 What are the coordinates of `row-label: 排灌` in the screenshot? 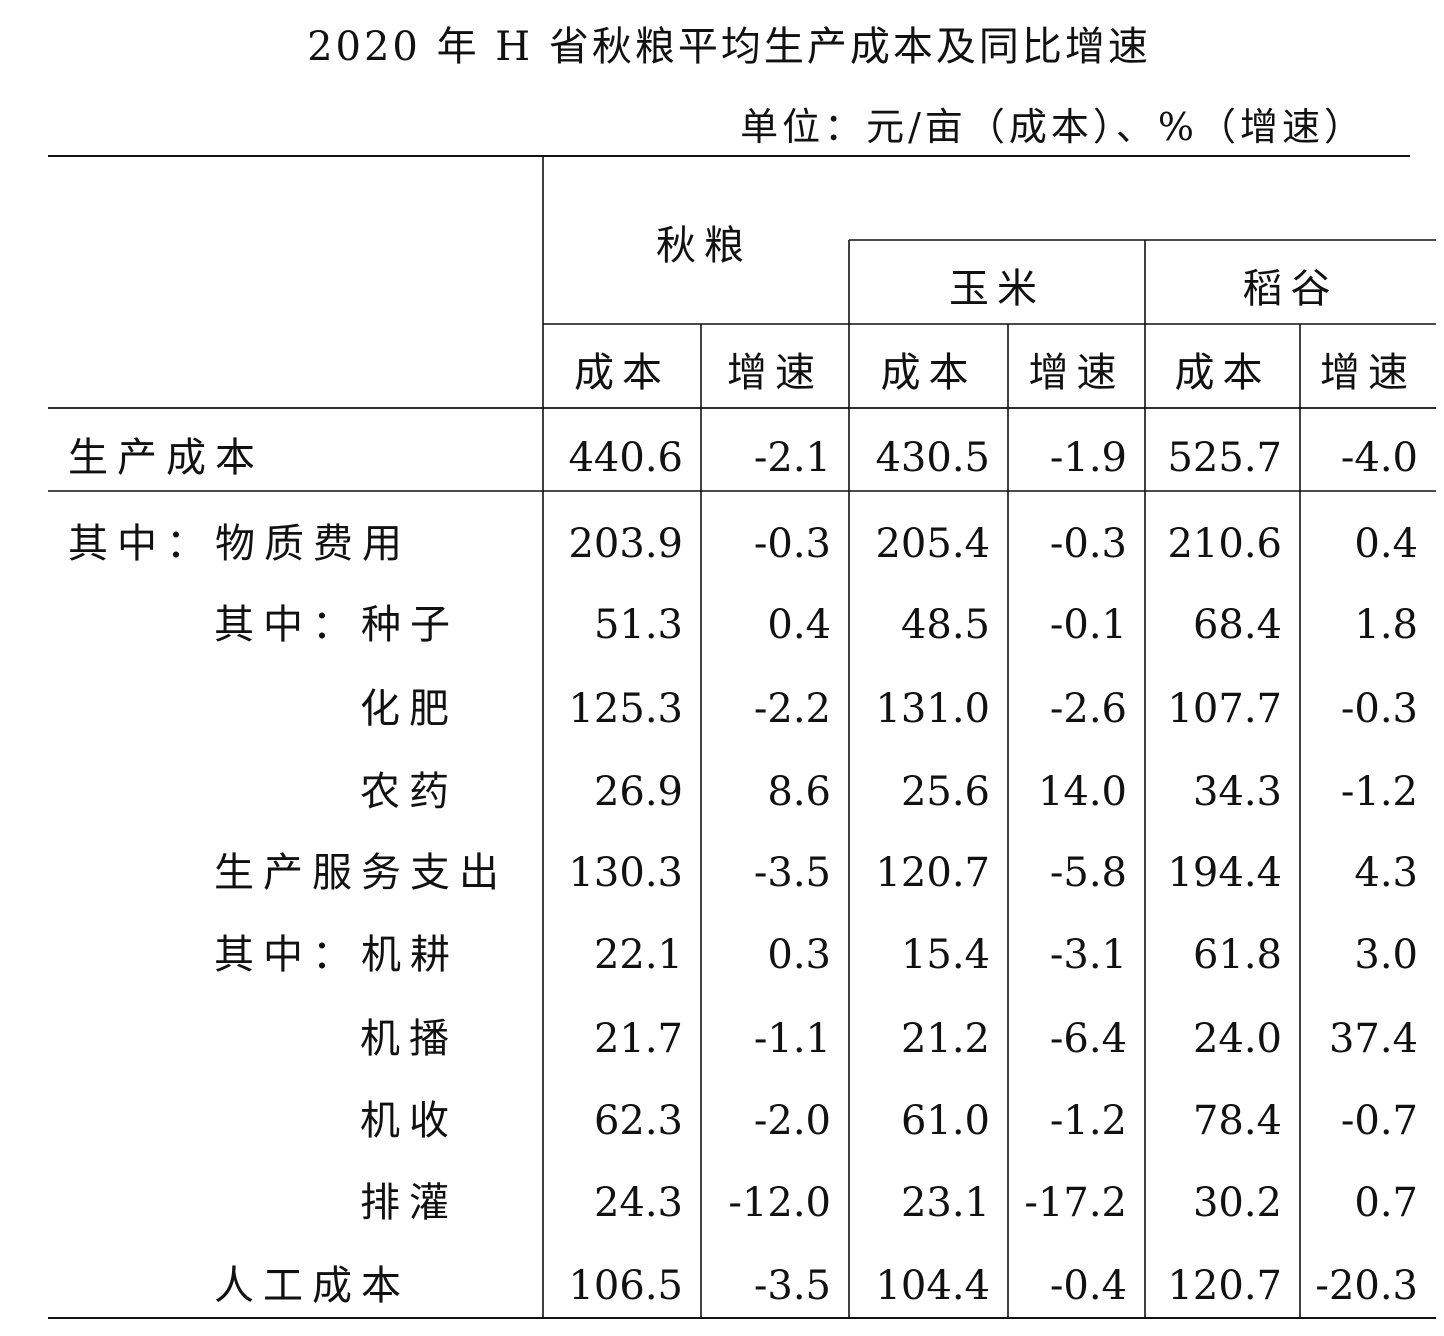 It's located at (409, 1203).